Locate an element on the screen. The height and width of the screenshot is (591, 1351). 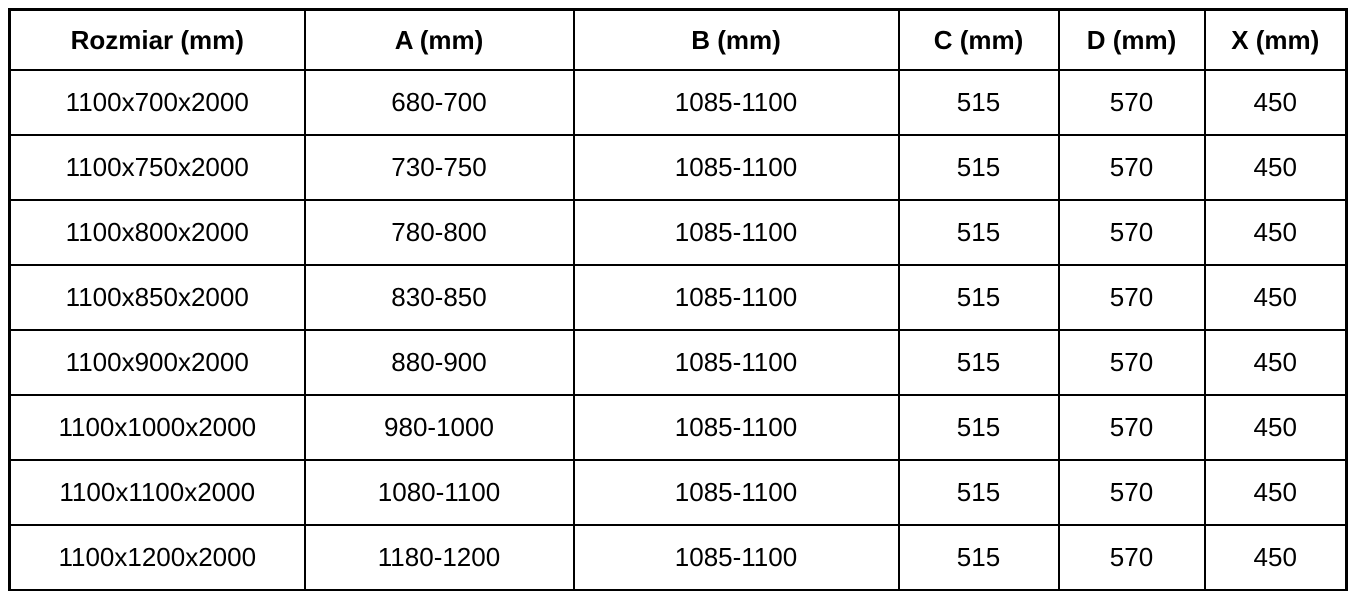
cell-rozmiar: 1100x850x2000 is located at coordinates (157, 297).